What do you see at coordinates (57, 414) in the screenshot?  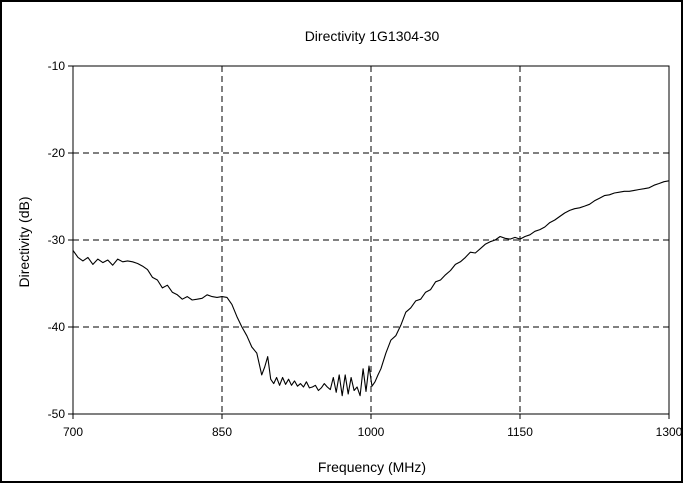 I see `y-tick-label: -50` at bounding box center [57, 414].